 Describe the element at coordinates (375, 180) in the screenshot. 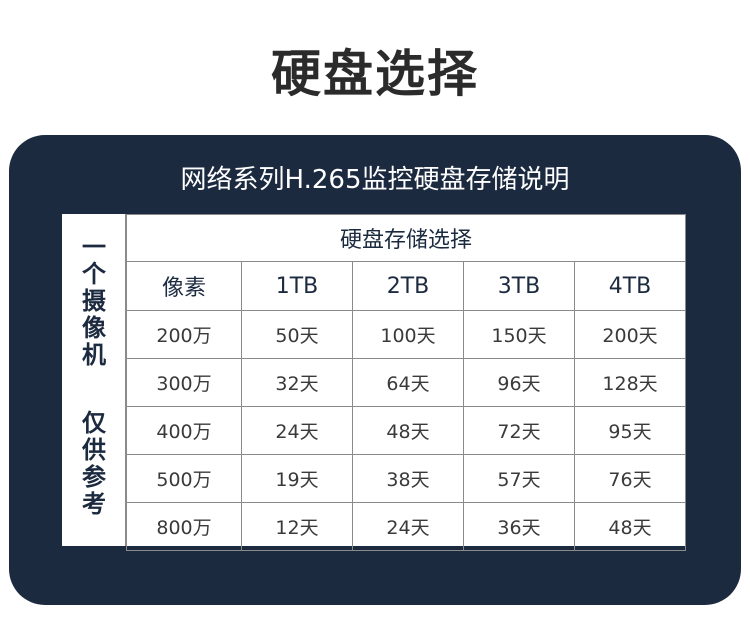

I see `panel-title: 网络系列H.265监控硬盘存储说明` at that location.